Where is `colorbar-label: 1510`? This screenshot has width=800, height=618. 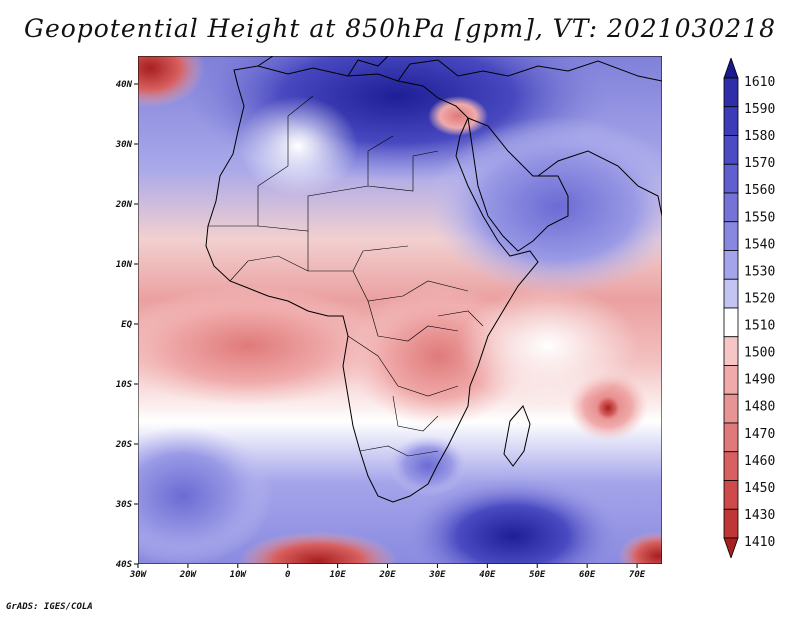
colorbar-label: 1510 is located at coordinates (759, 326).